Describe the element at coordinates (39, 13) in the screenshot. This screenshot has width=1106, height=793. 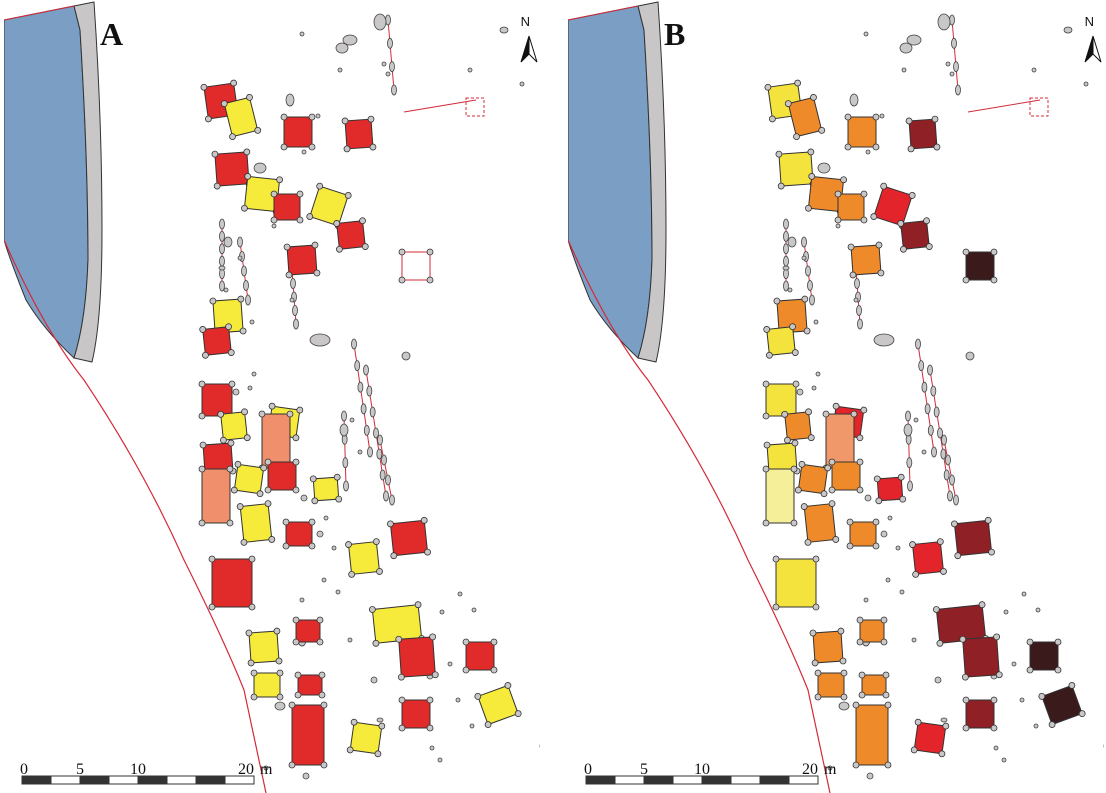
I see `boundary-line` at that location.